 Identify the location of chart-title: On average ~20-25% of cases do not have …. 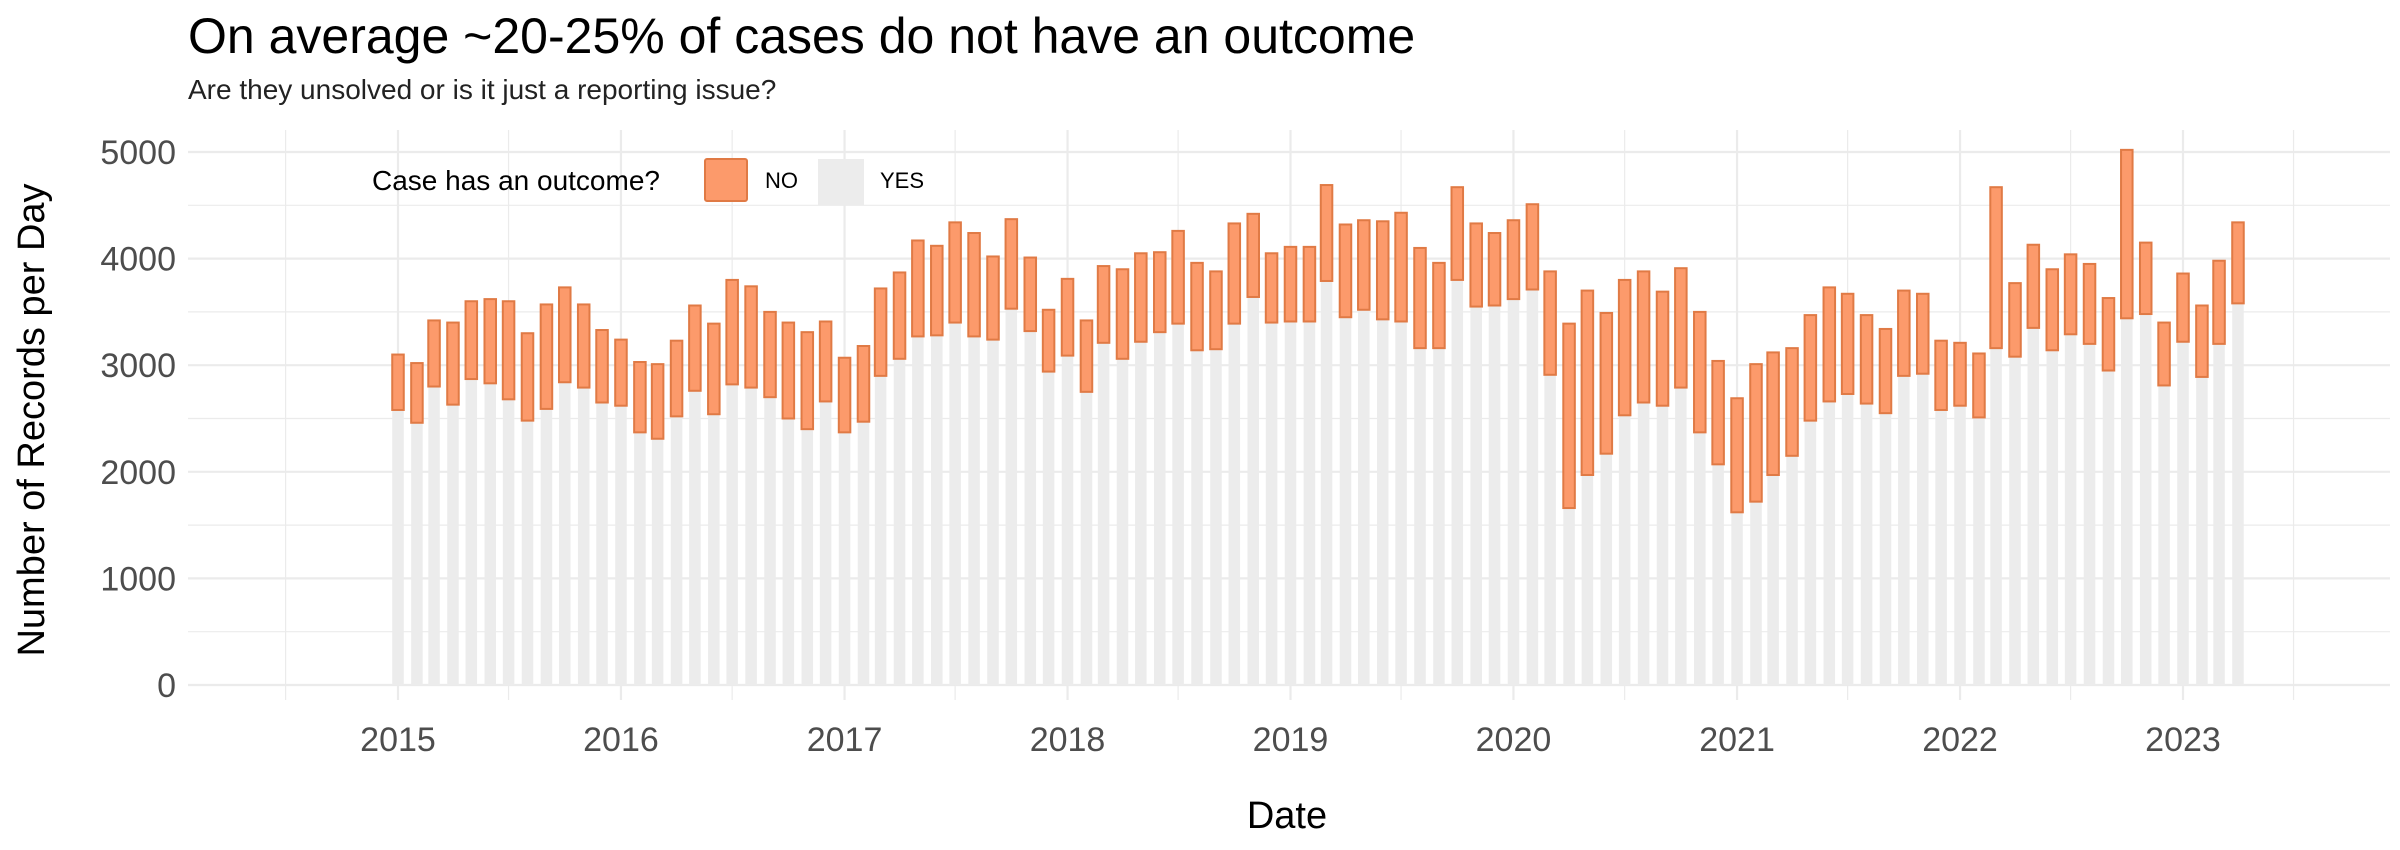
(802, 36).